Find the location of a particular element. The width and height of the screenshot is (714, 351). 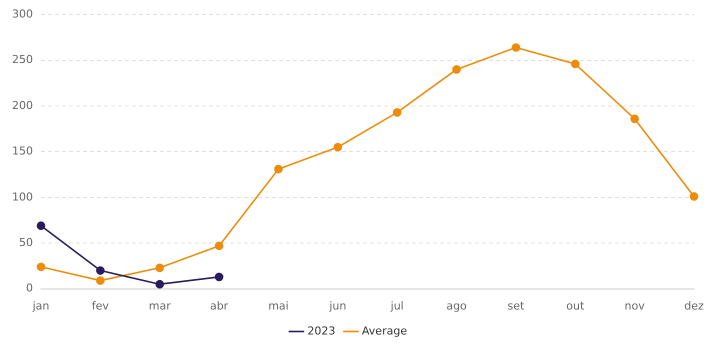

x-tick-label: dez is located at coordinates (694, 305).